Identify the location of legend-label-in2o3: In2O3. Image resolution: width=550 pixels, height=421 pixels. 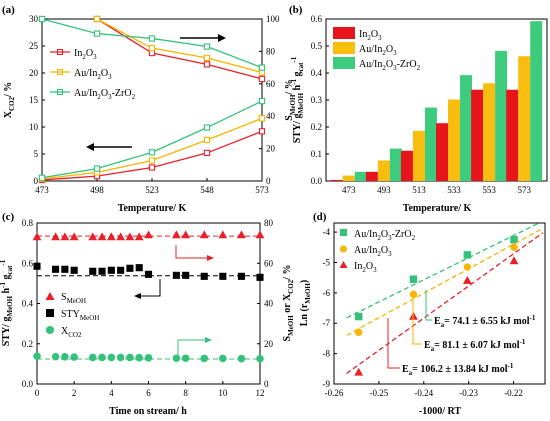
(85, 54).